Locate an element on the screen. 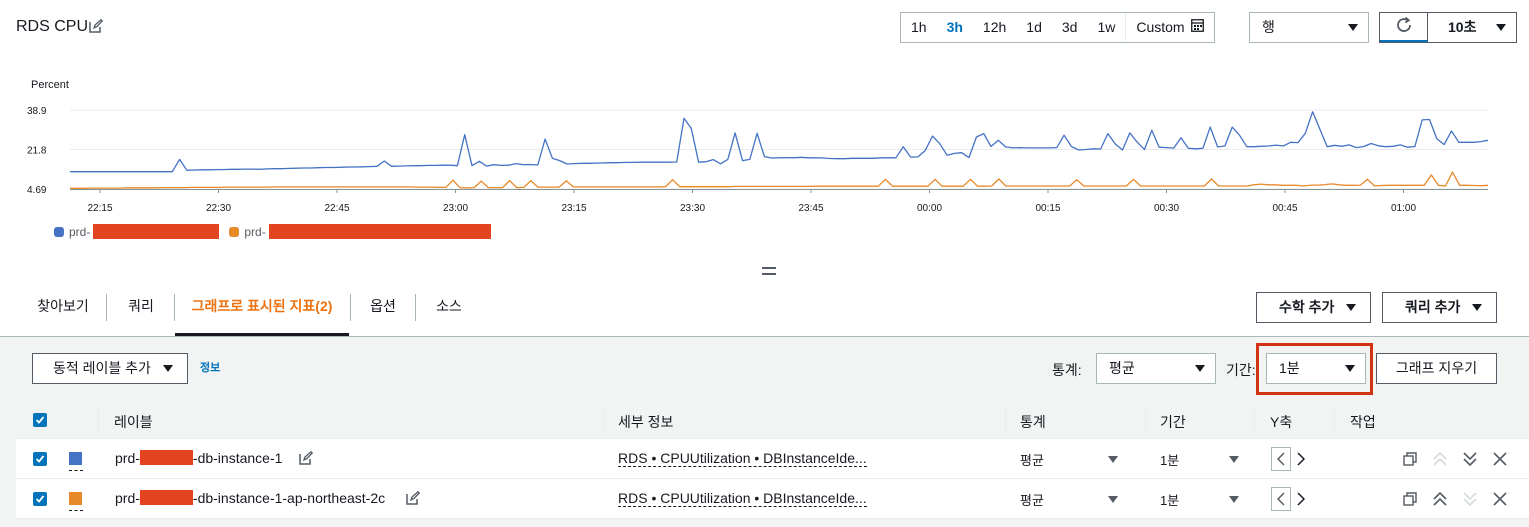  x-tick-label: 00:15 is located at coordinates (1047, 208).